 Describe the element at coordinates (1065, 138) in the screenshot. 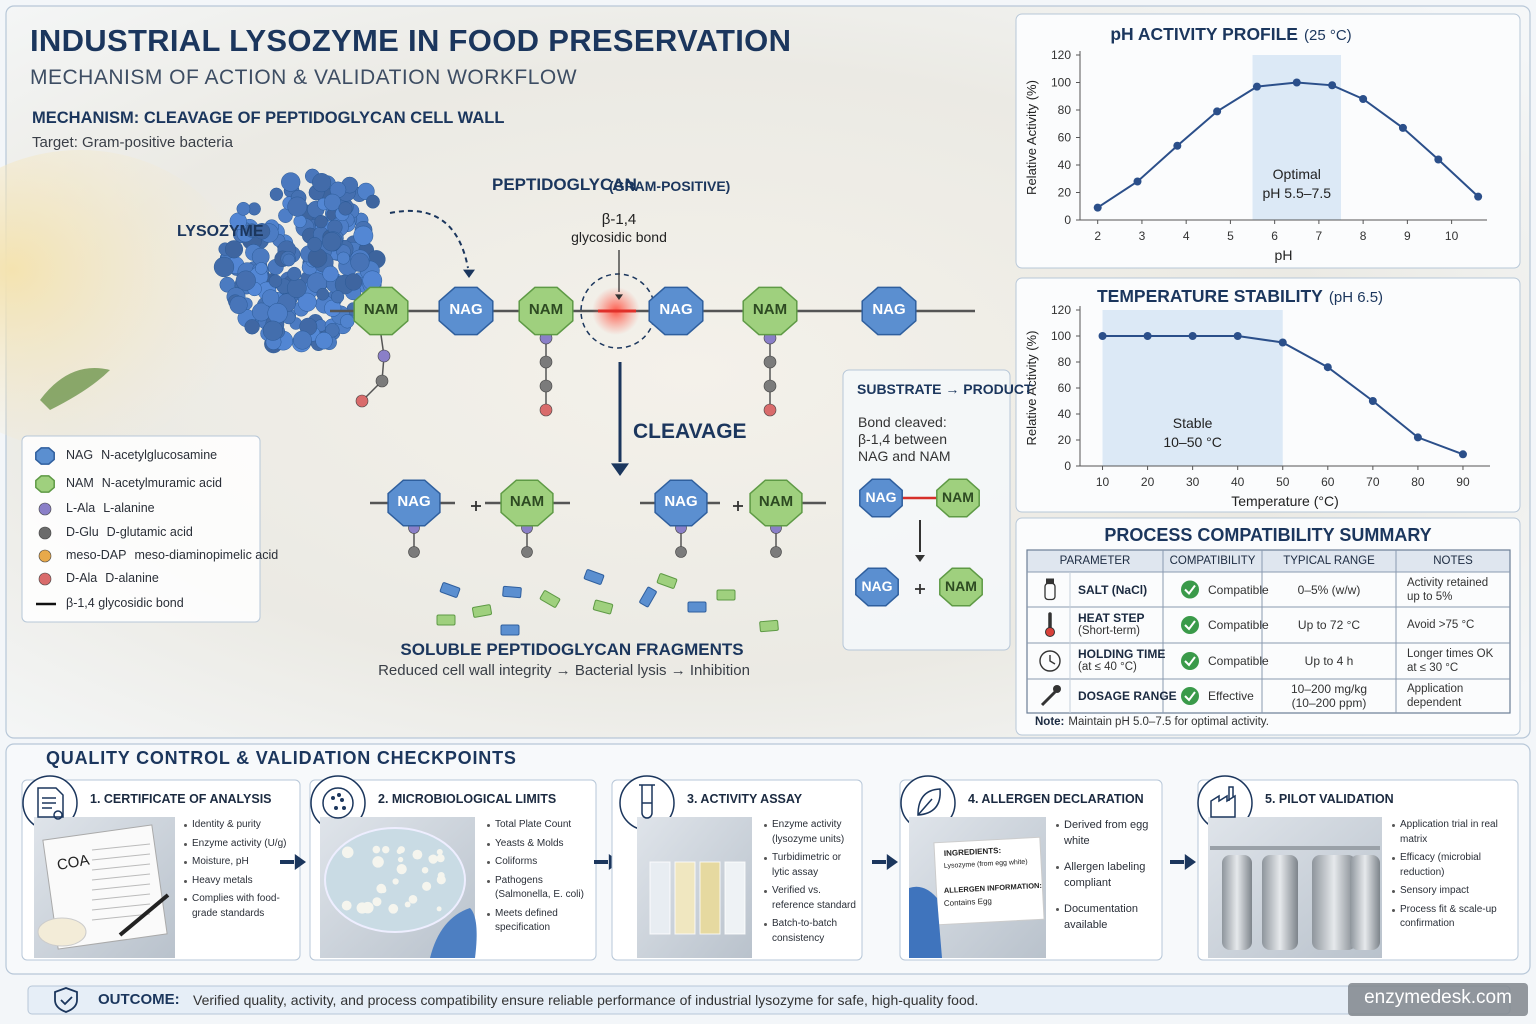

I see `y-tick-label: 60` at that location.